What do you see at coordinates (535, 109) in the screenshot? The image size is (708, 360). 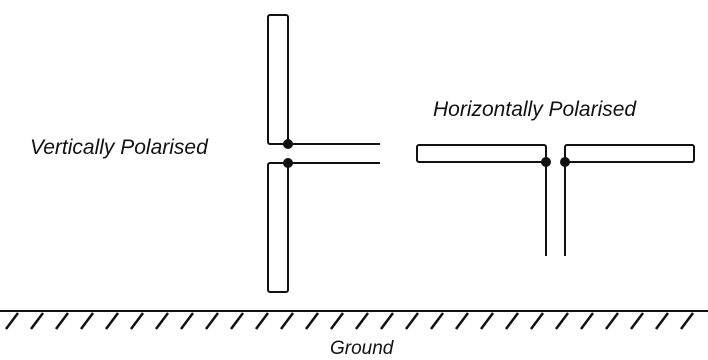 I see `horizontally-polarised-label: Horizontally Polarised` at bounding box center [535, 109].